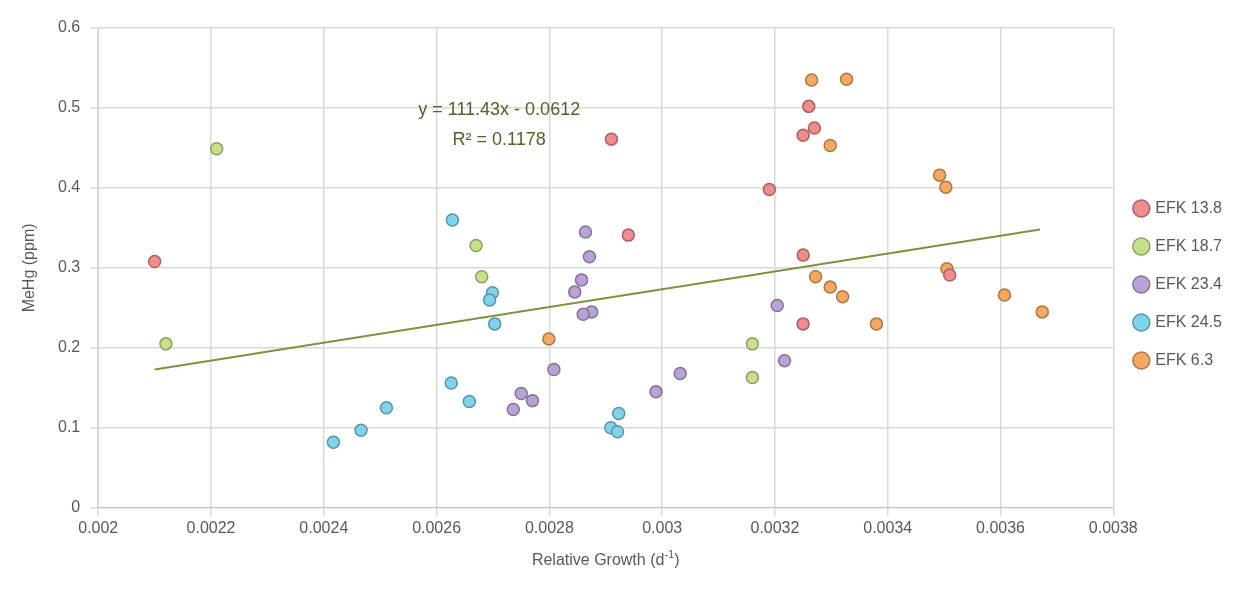  Describe the element at coordinates (499, 138) in the screenshot. I see `annotation: R² = 0.1178` at that location.